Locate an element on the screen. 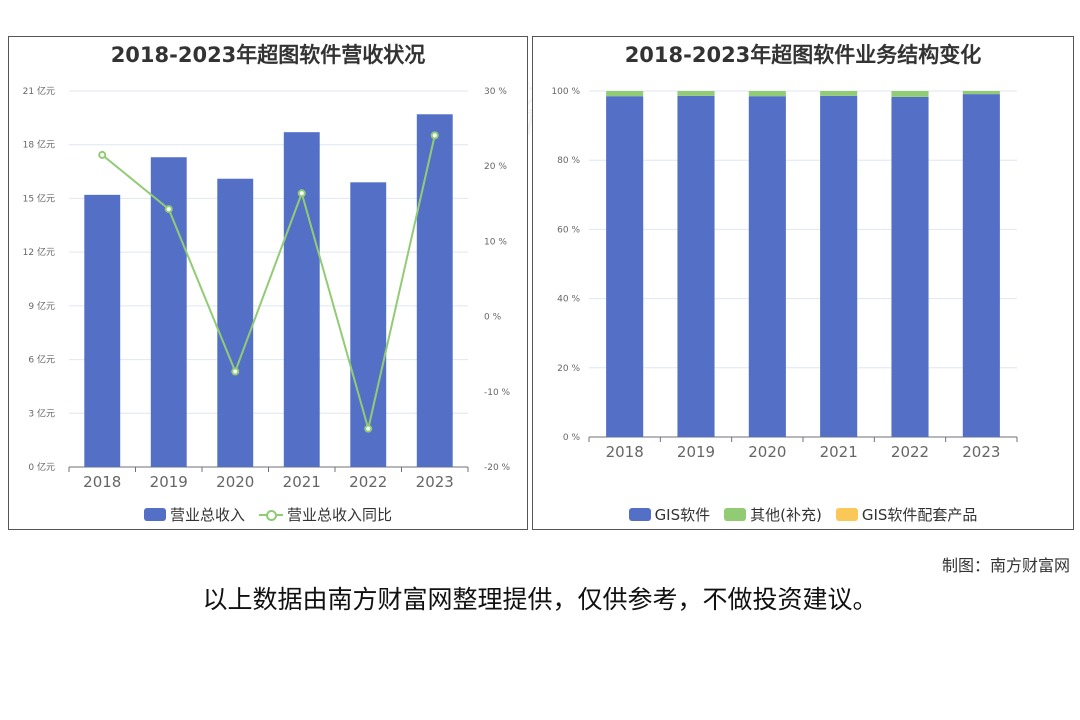 The image size is (1080, 720). y2-tick-label: -10 % is located at coordinates (497, 393).